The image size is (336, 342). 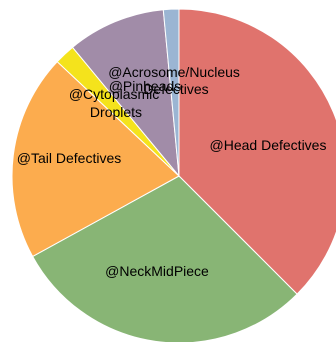 What do you see at coordinates (268, 145) in the screenshot?
I see `label-head-defectives: @Head Defectives` at bounding box center [268, 145].